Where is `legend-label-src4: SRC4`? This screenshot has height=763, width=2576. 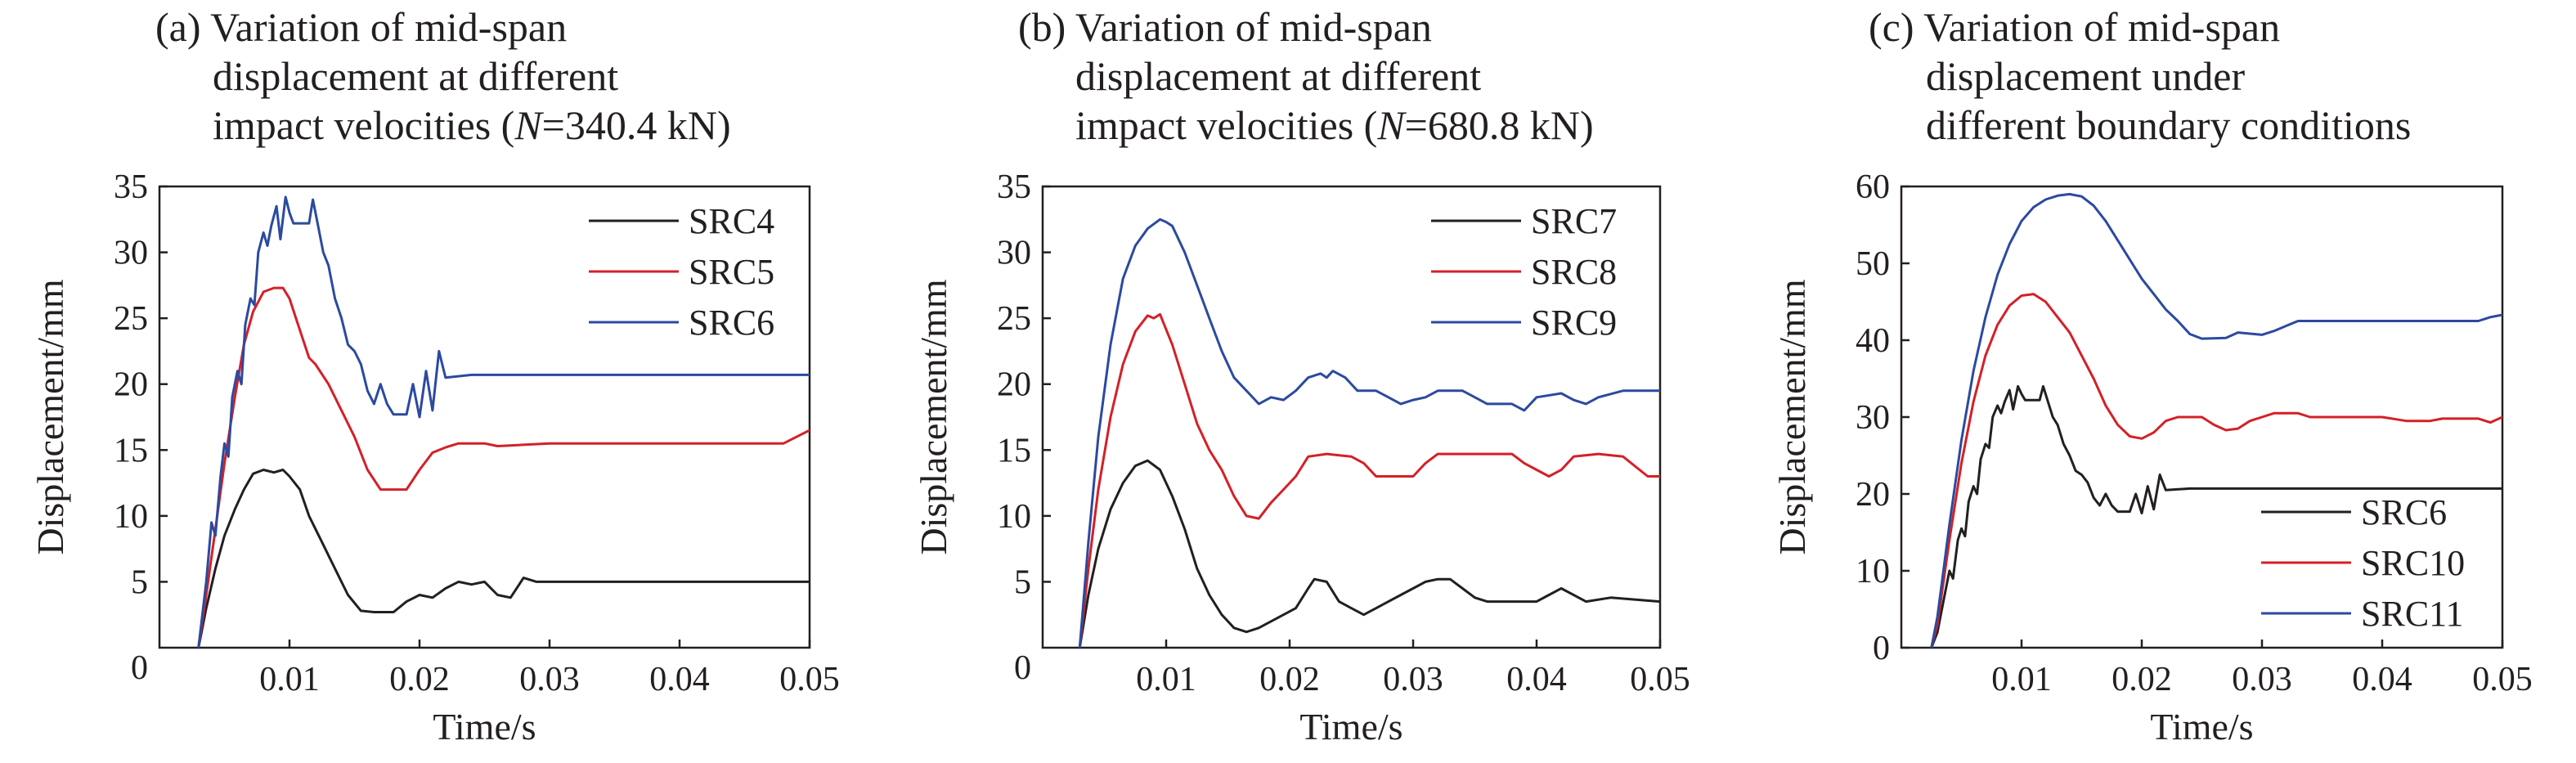 legend-label-src4: SRC4 is located at coordinates (731, 221).